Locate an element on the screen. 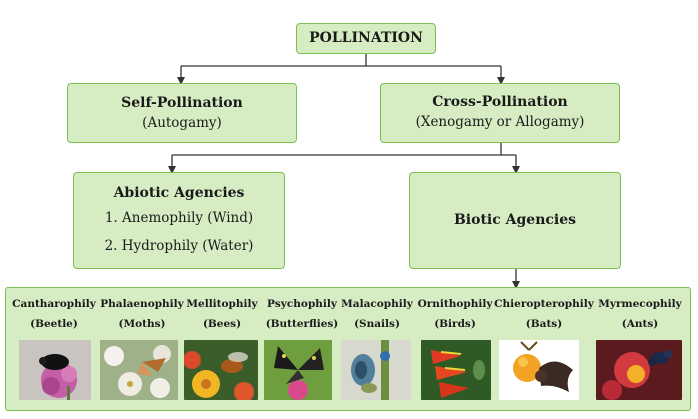  snail-on-plant-image is located at coordinates (376, 370).